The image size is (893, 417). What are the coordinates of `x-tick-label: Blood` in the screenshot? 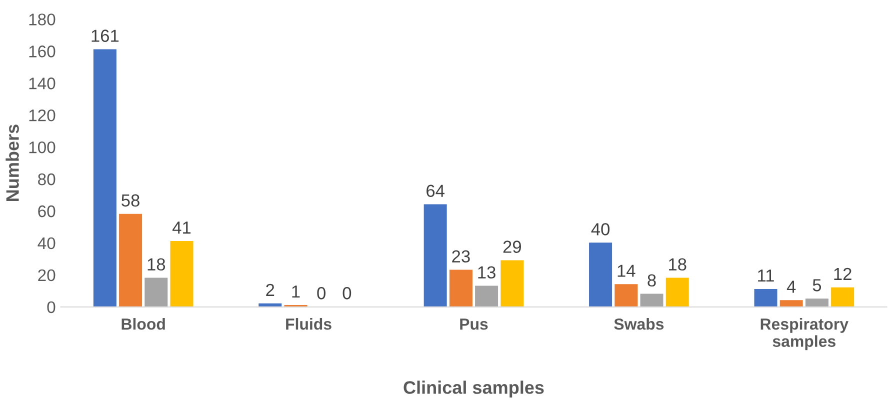 It's located at (143, 324).